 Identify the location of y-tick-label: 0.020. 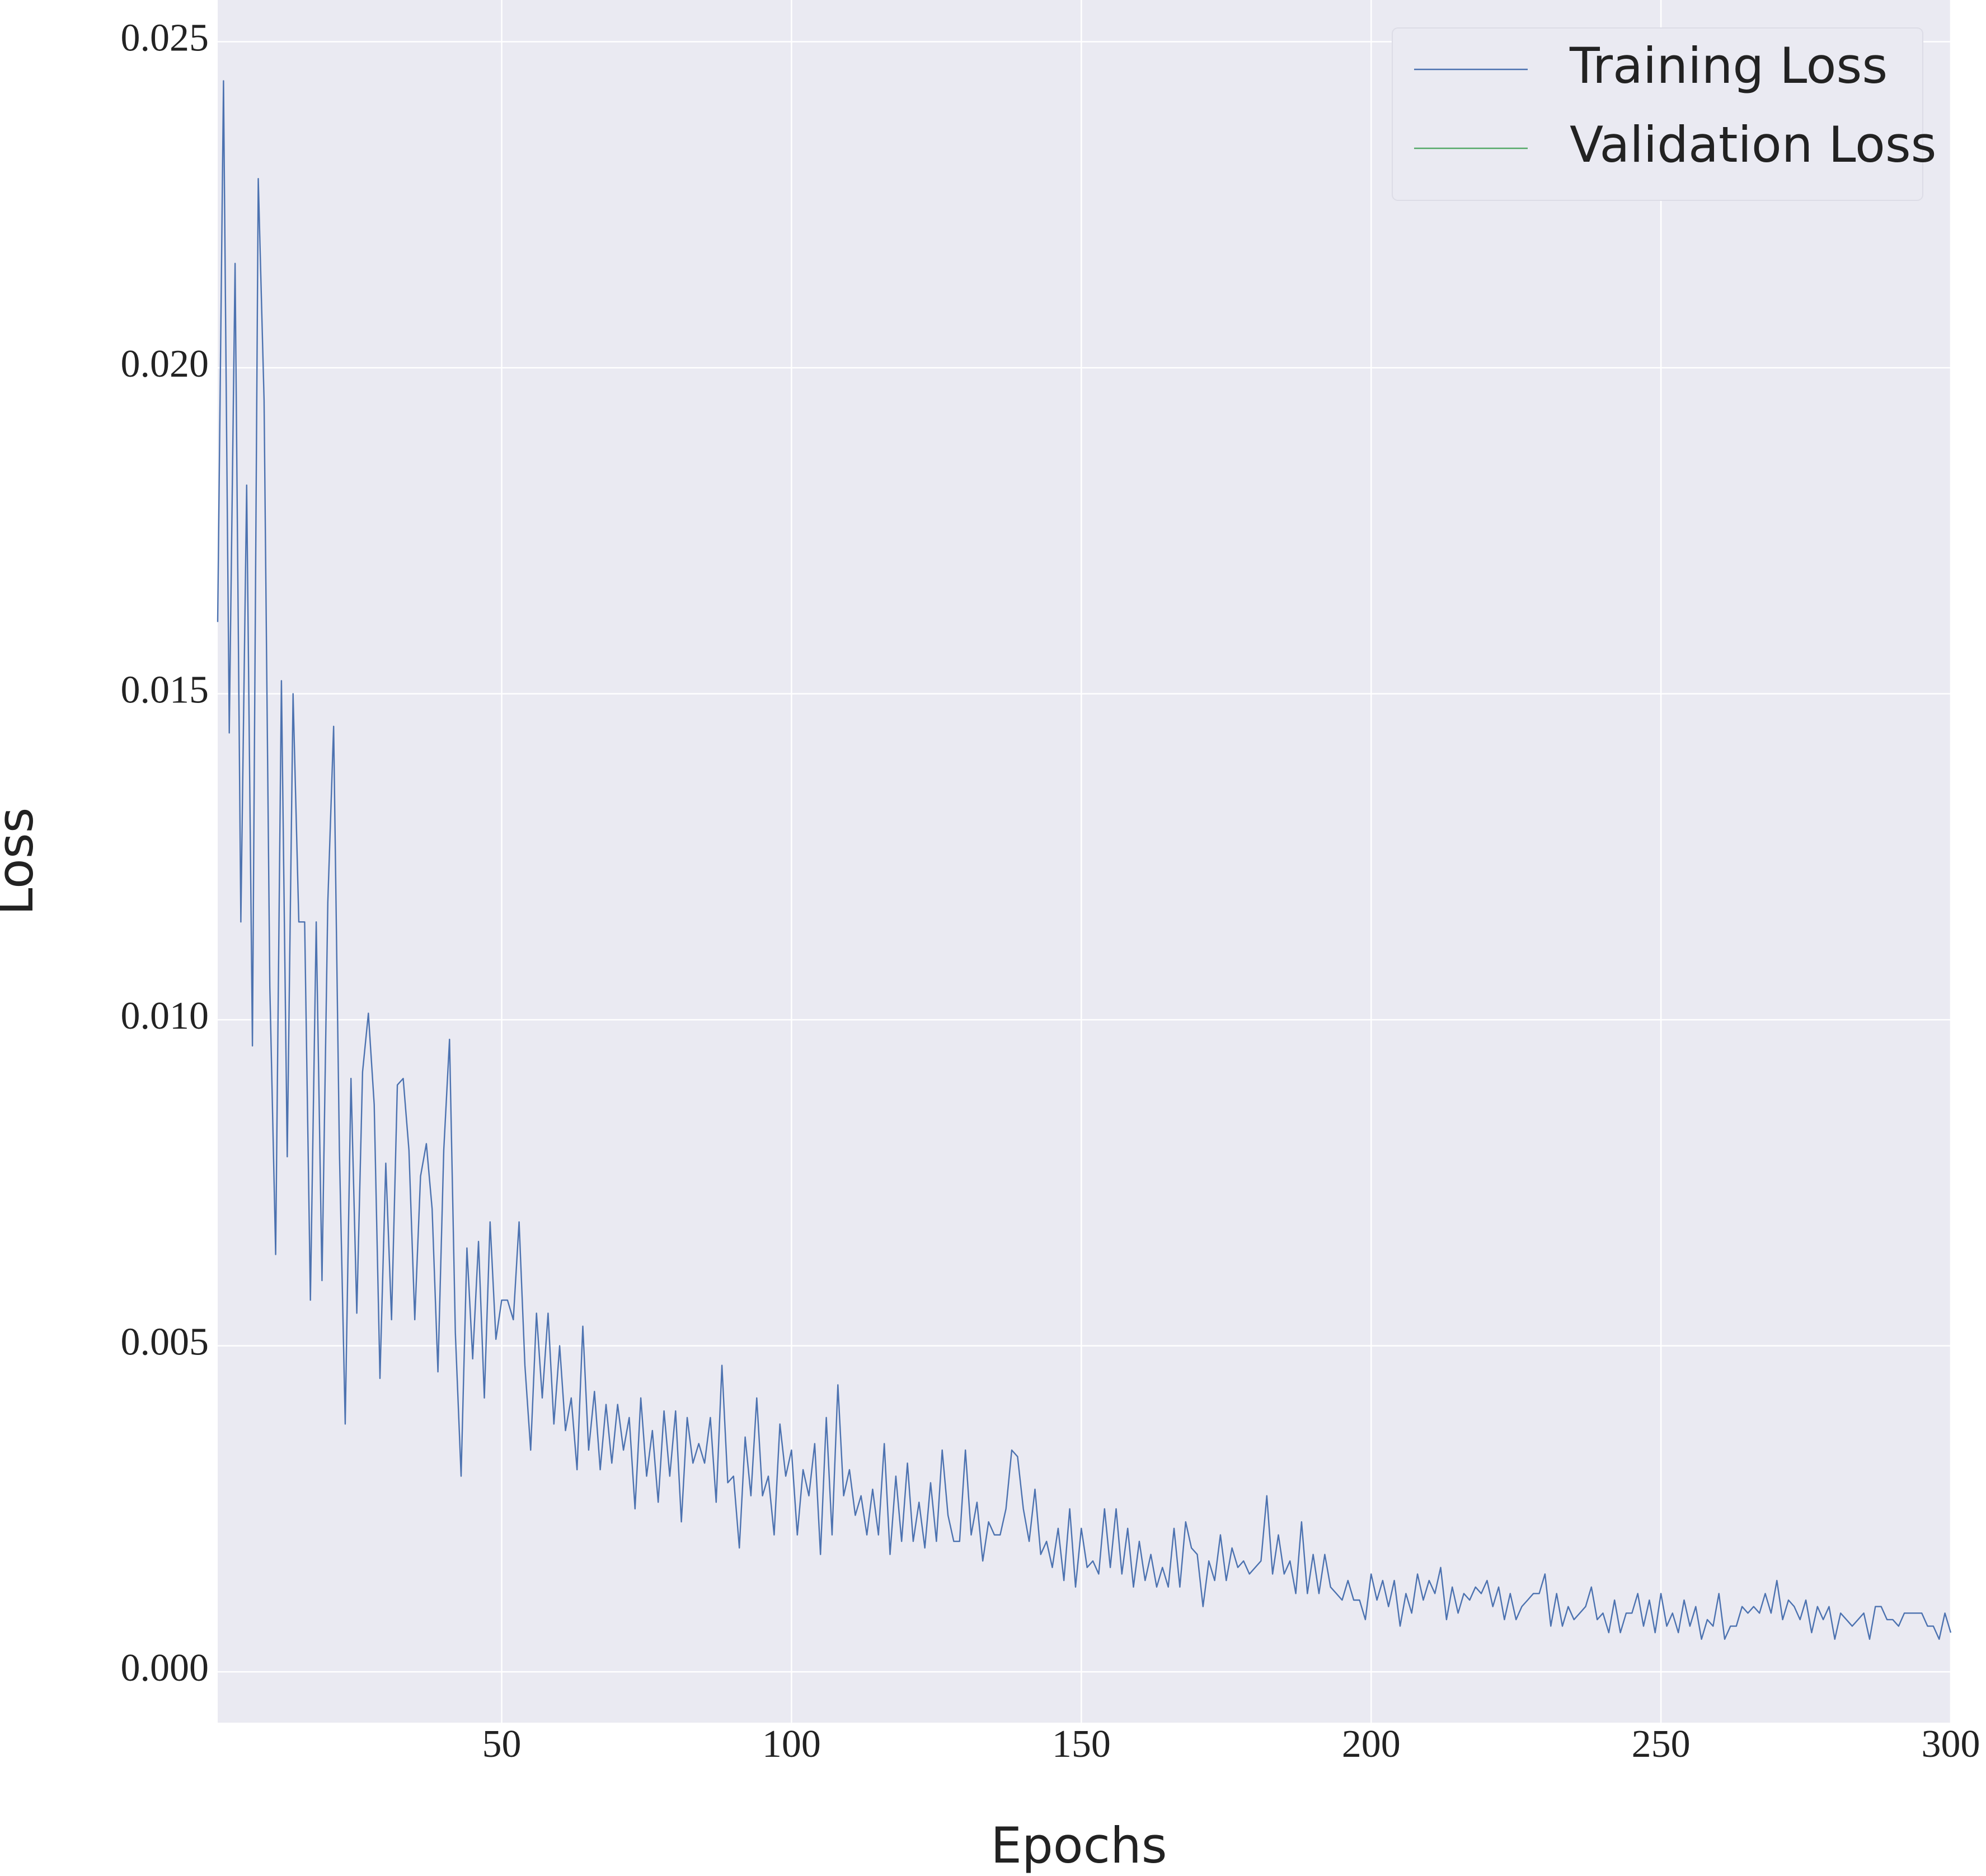
(165, 365).